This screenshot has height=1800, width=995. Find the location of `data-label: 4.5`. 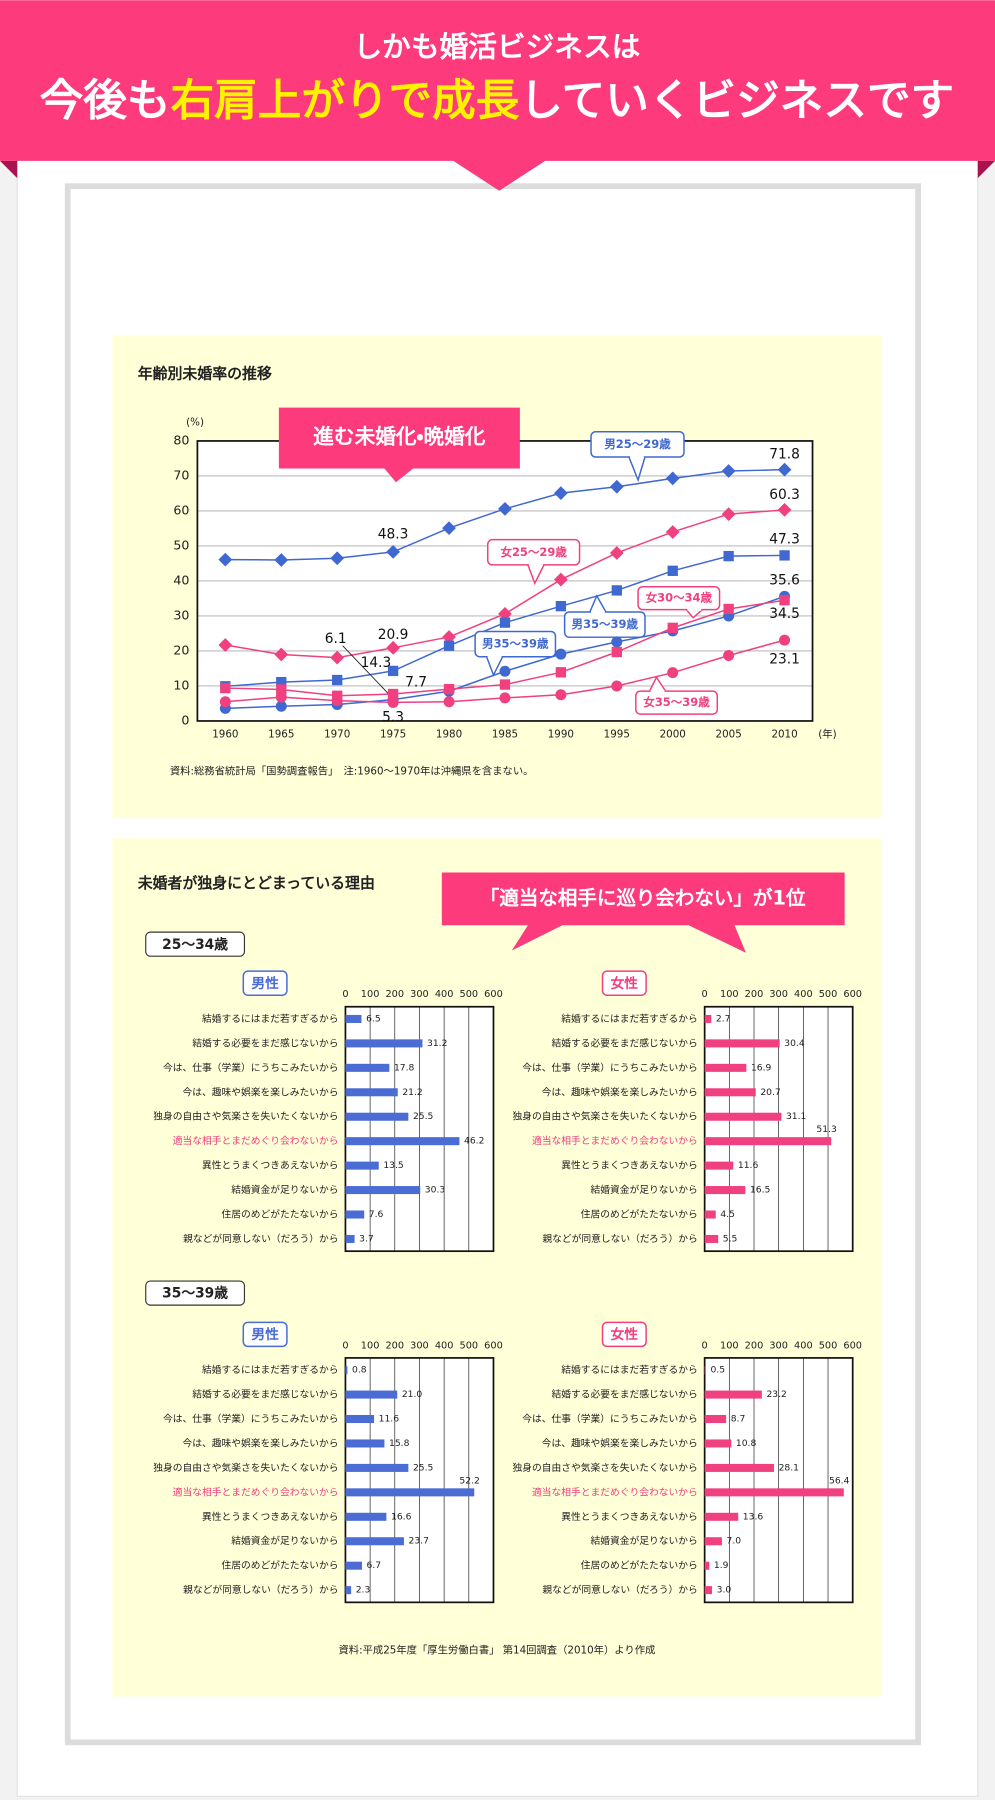

data-label: 4.5 is located at coordinates (727, 1214).